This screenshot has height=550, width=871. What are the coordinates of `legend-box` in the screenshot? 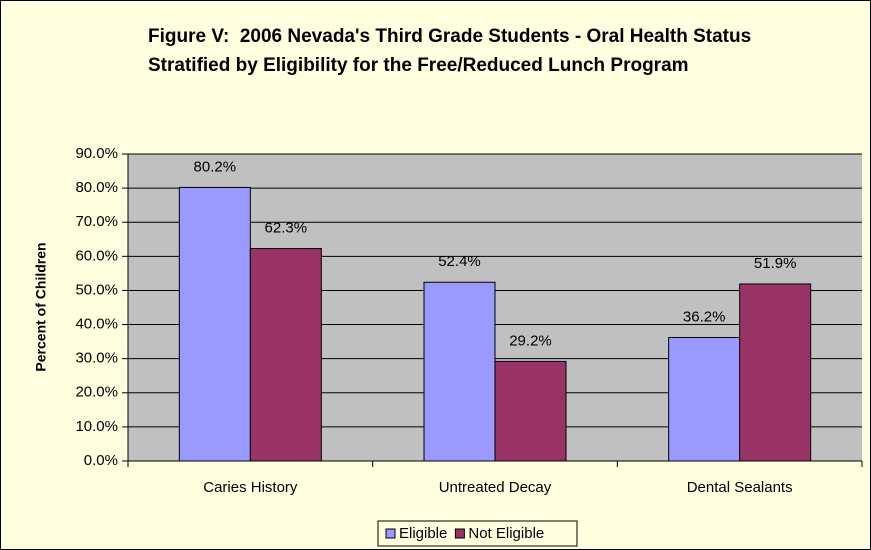 It's located at (477, 533).